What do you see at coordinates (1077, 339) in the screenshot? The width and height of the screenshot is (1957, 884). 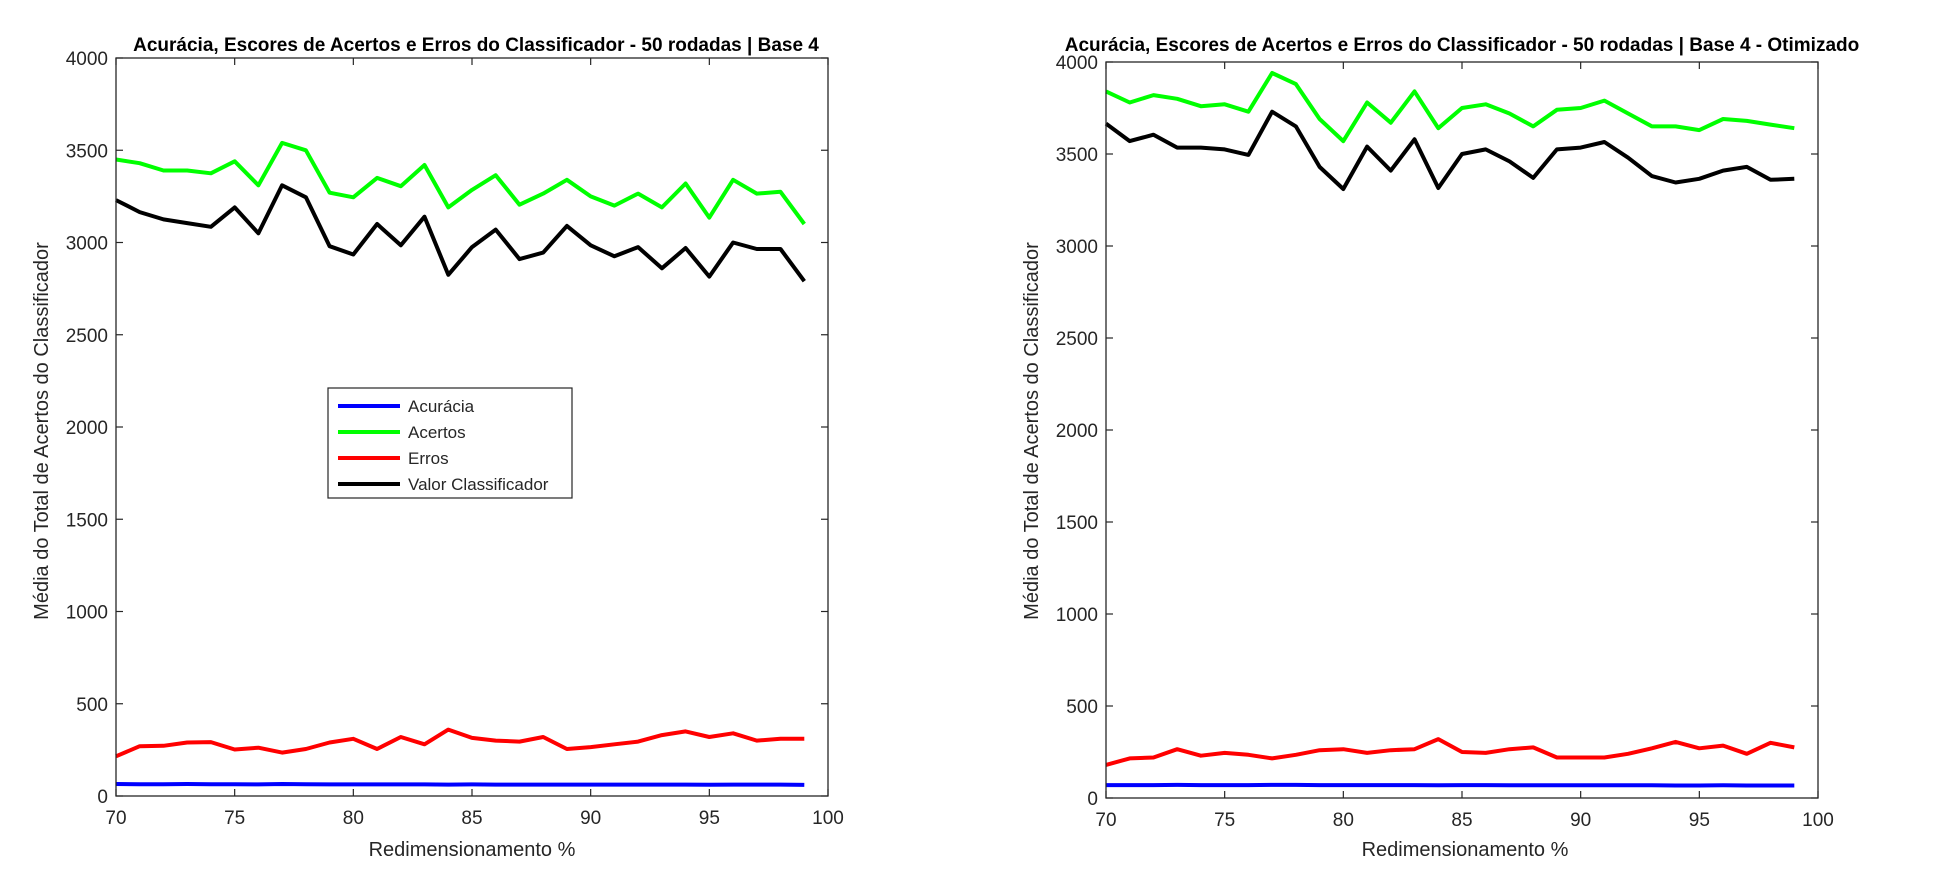 I see `right-chart-y-tick-label: 2500` at bounding box center [1077, 339].